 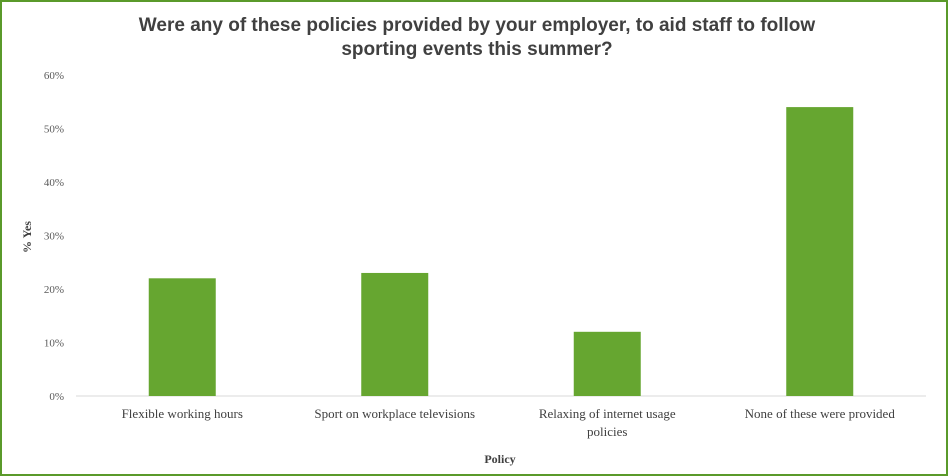 I want to click on y-tick-label: 40%, so click(x=54, y=183).